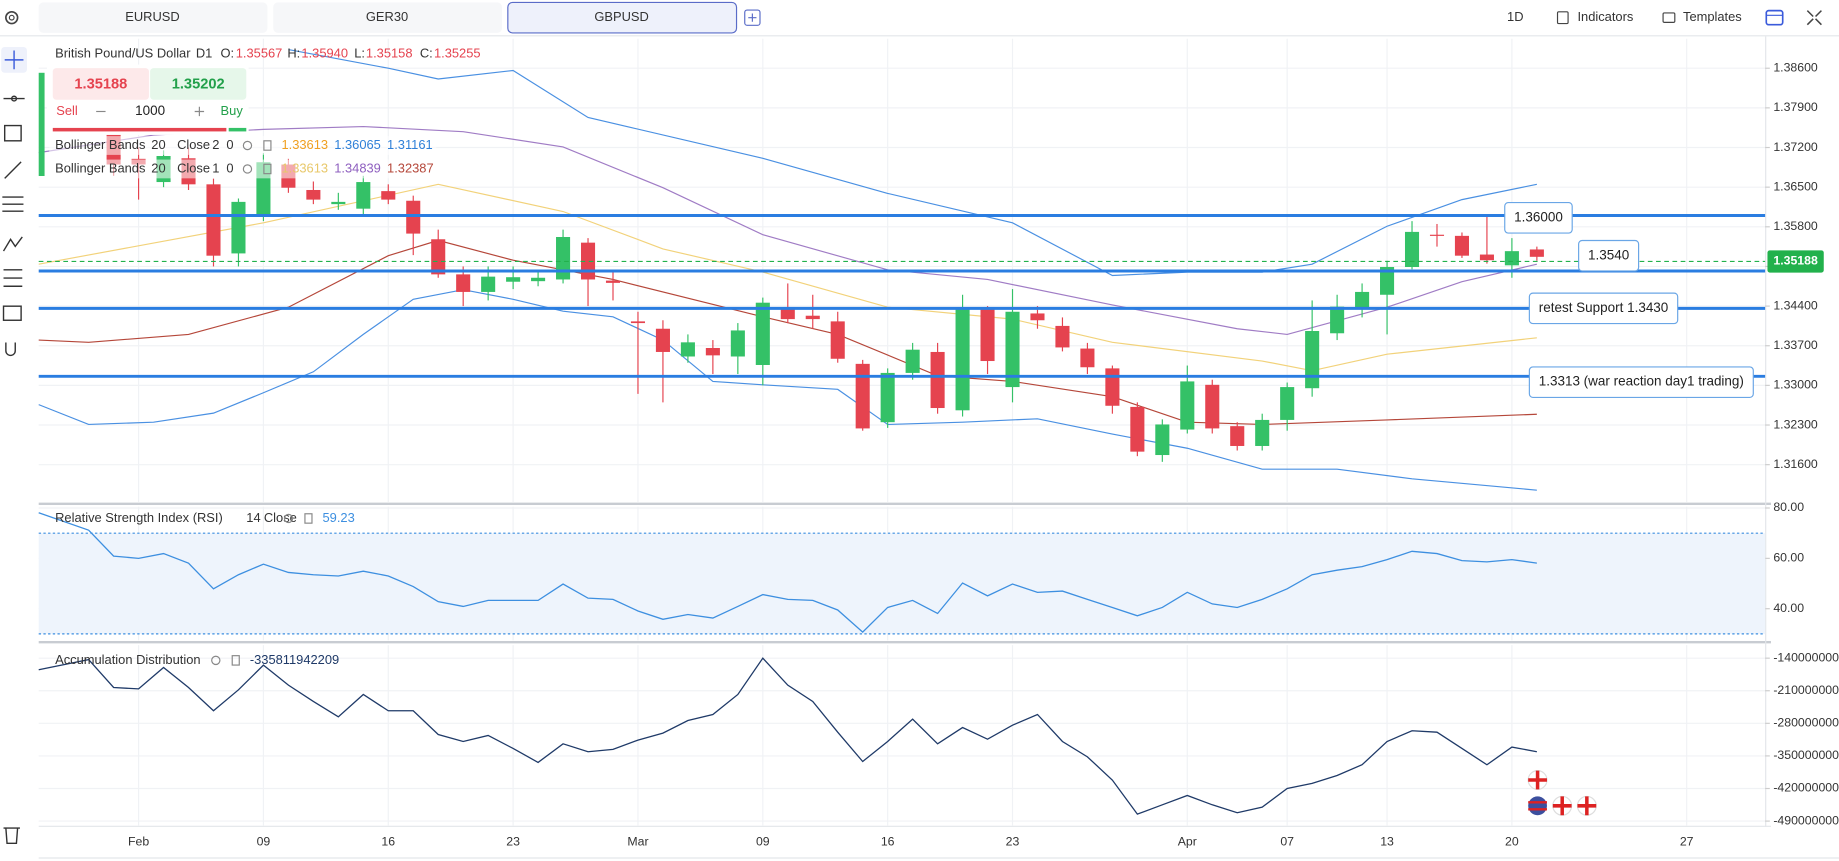  What do you see at coordinates (204, 52) in the screenshot?
I see `interval: D1` at bounding box center [204, 52].